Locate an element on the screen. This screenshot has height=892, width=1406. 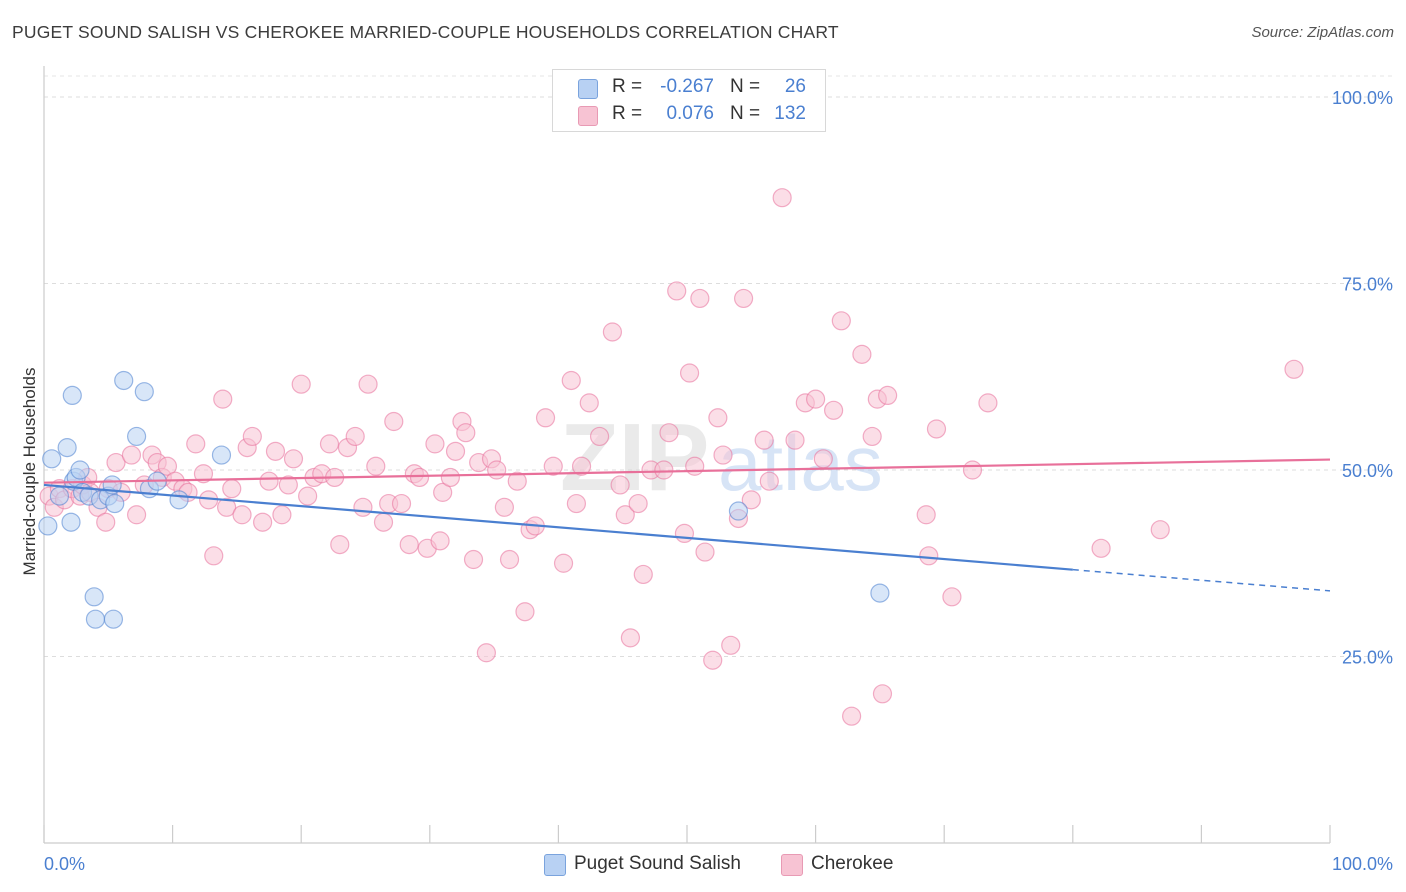
series-legend: Puget Sound Salish Cherokee is located at coordinates (703, 865).